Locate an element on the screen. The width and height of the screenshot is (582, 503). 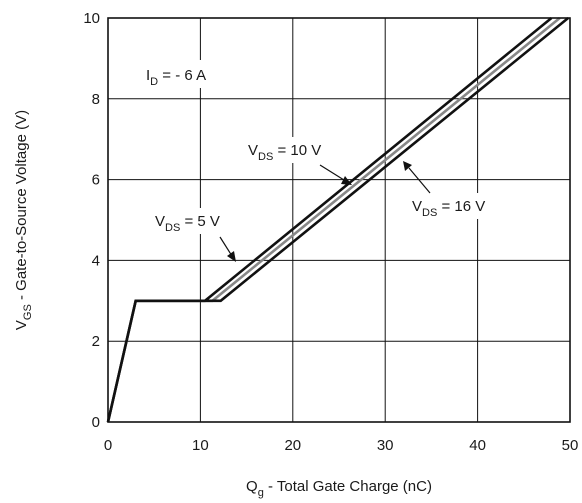
x-axis-label: Qg - Total Gate Charge (nC) is located at coordinates (339, 488).